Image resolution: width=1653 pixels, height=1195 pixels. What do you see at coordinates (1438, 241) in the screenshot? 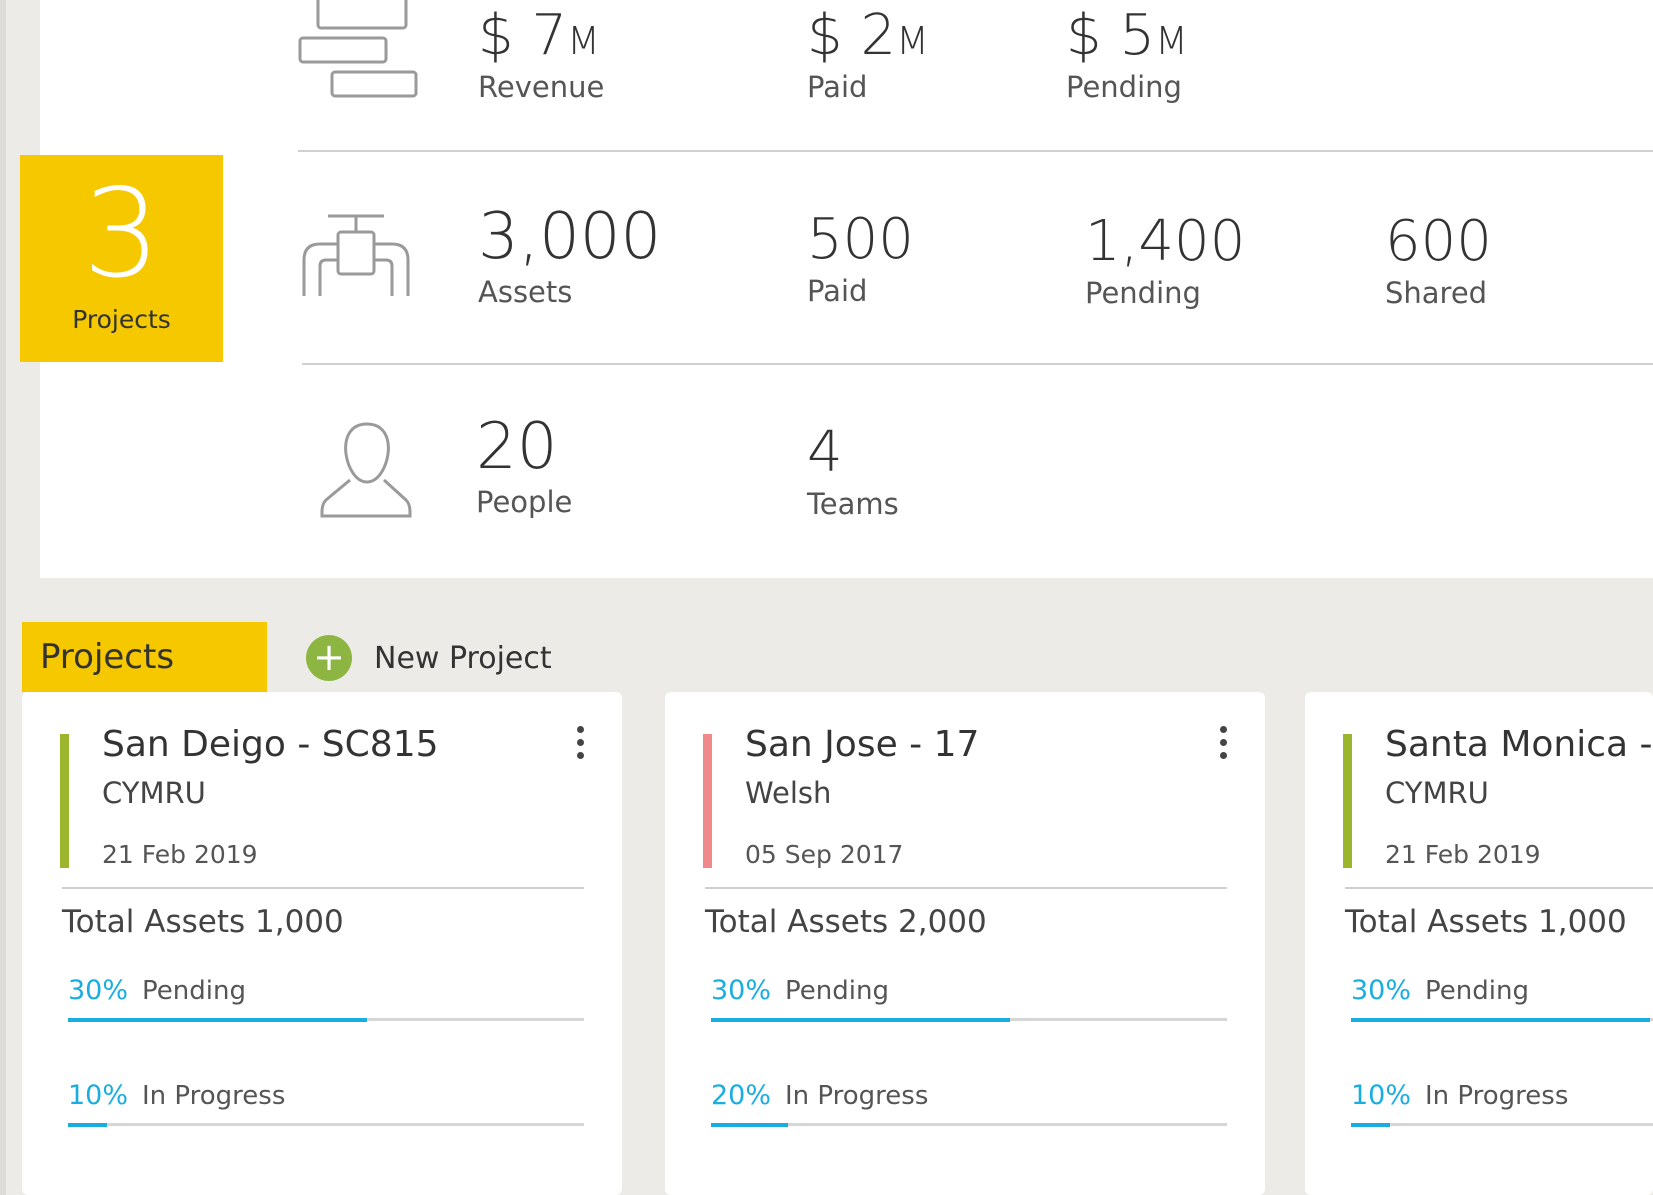
I see `assets-shared-value: 600` at bounding box center [1438, 241].